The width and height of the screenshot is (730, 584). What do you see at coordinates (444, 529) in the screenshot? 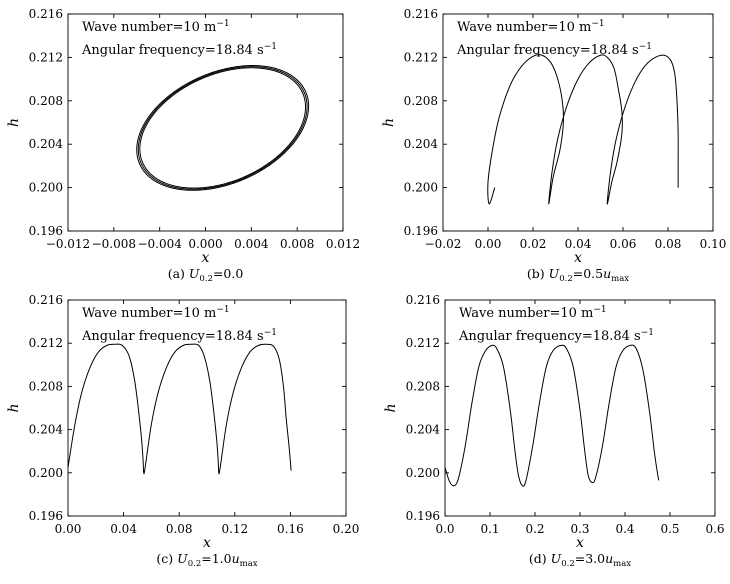
I see `x-tick-label: 0.0` at bounding box center [444, 529].